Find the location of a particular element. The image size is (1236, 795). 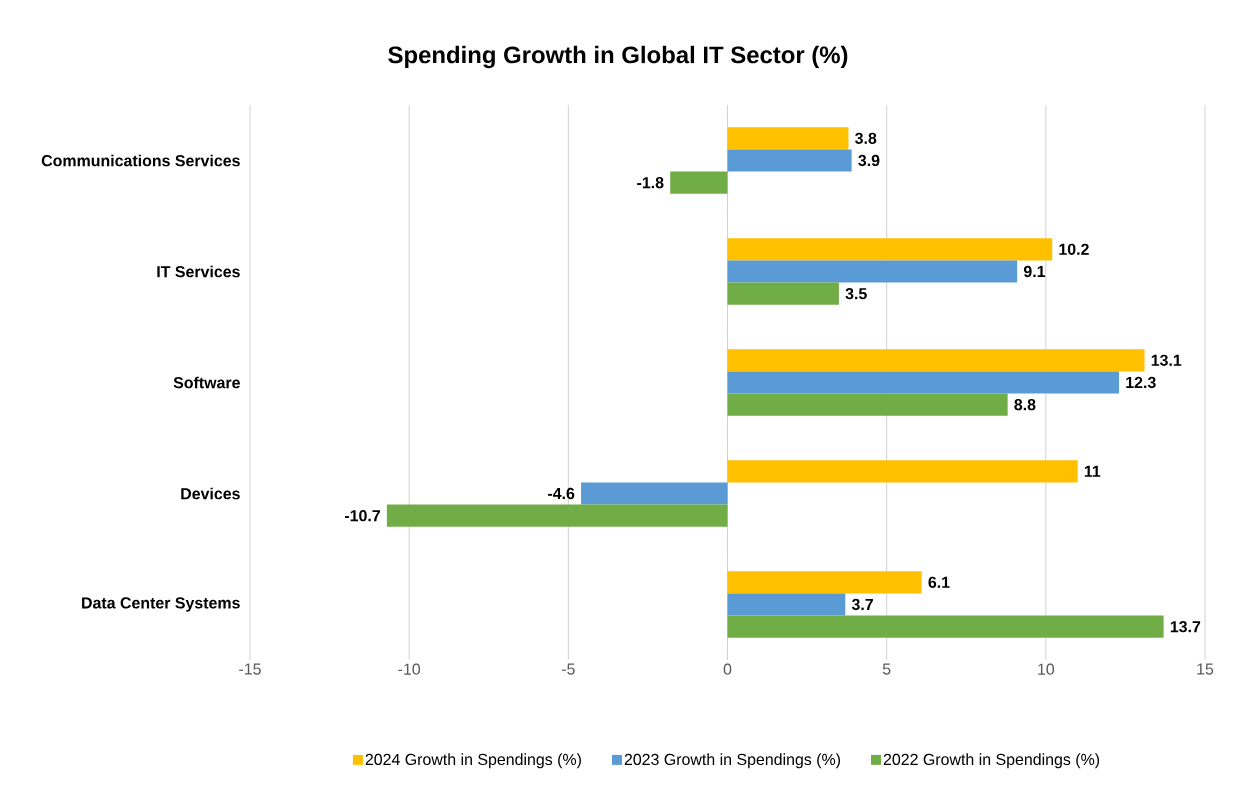

x-tick-label: 5 is located at coordinates (886, 669).